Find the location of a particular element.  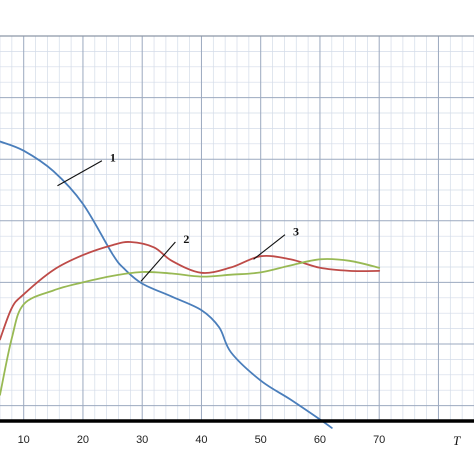

series-label-leaders is located at coordinates (171, 221).